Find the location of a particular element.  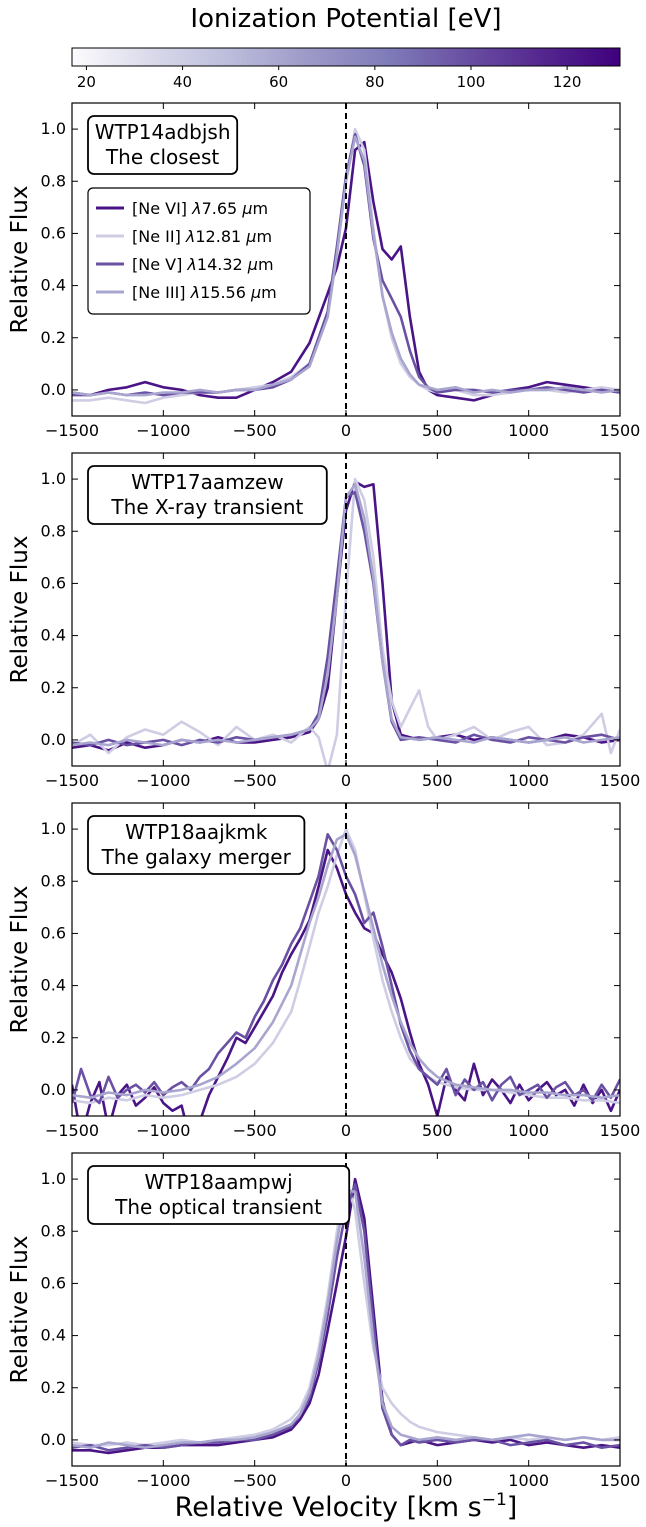

source-name: WTP18aampwj is located at coordinates (219, 1182).